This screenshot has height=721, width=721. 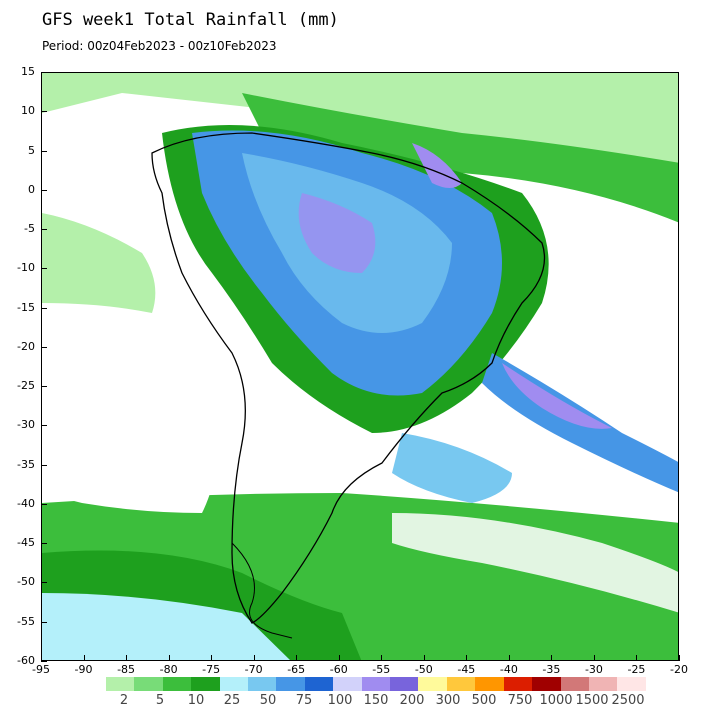 I want to click on map-subtitle: Period: 00z04Feb2023 - 00z10Feb2023, so click(x=159, y=46).